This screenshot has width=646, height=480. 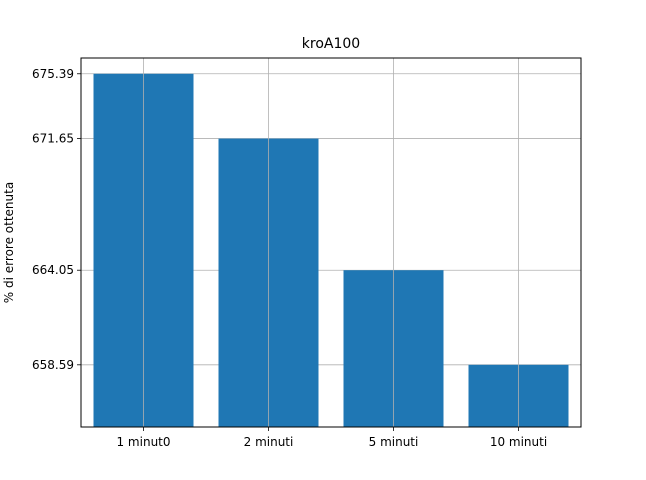 I want to click on y-tick-label: 664.05, so click(x=53, y=270).